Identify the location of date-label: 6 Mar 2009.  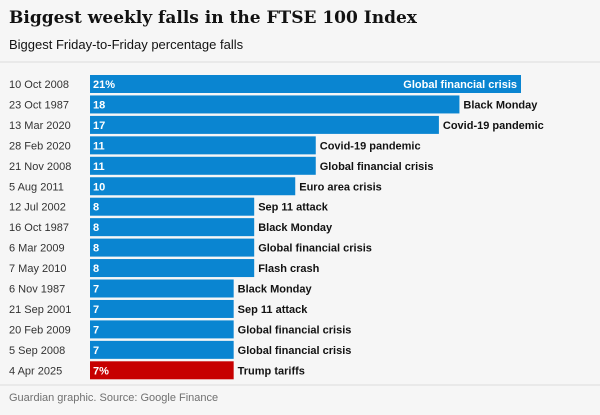
(37, 249).